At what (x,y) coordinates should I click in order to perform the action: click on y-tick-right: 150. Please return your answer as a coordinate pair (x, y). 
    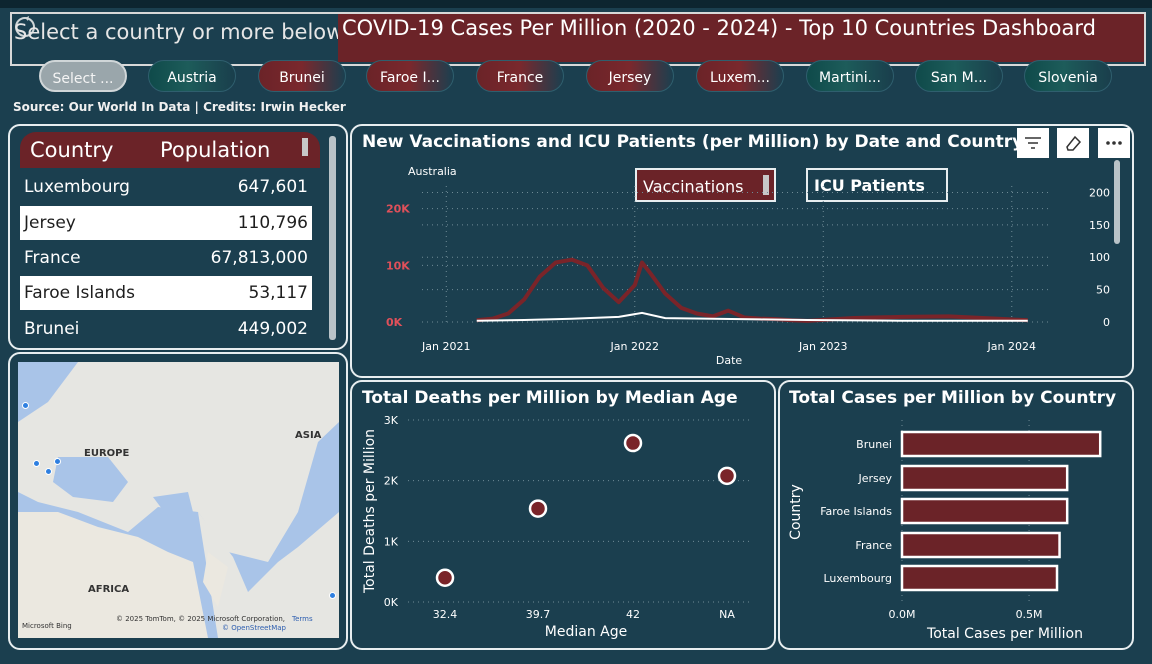
    Looking at the image, I should click on (1099, 225).